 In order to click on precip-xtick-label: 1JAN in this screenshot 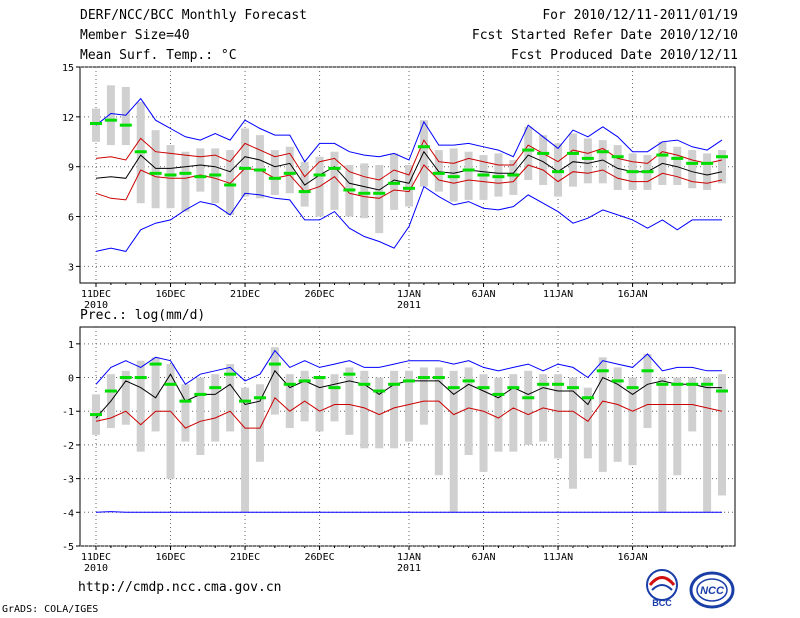, I will do `click(409, 557)`.